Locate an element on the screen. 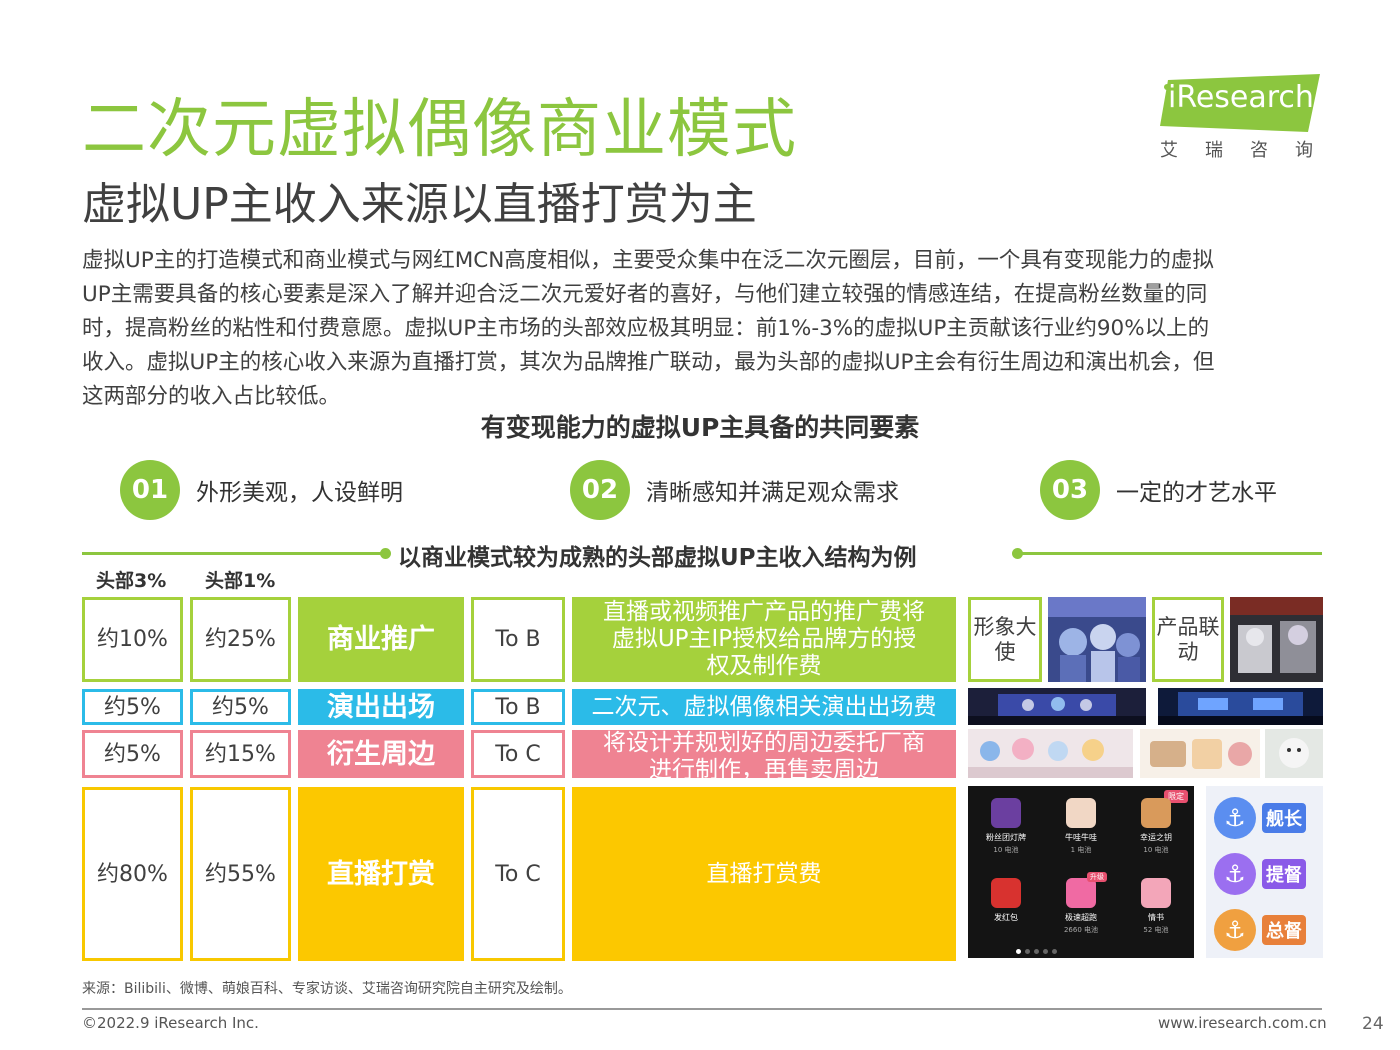  gift-item: 牛哇牛哇 1 电池 is located at coordinates (1081, 826).